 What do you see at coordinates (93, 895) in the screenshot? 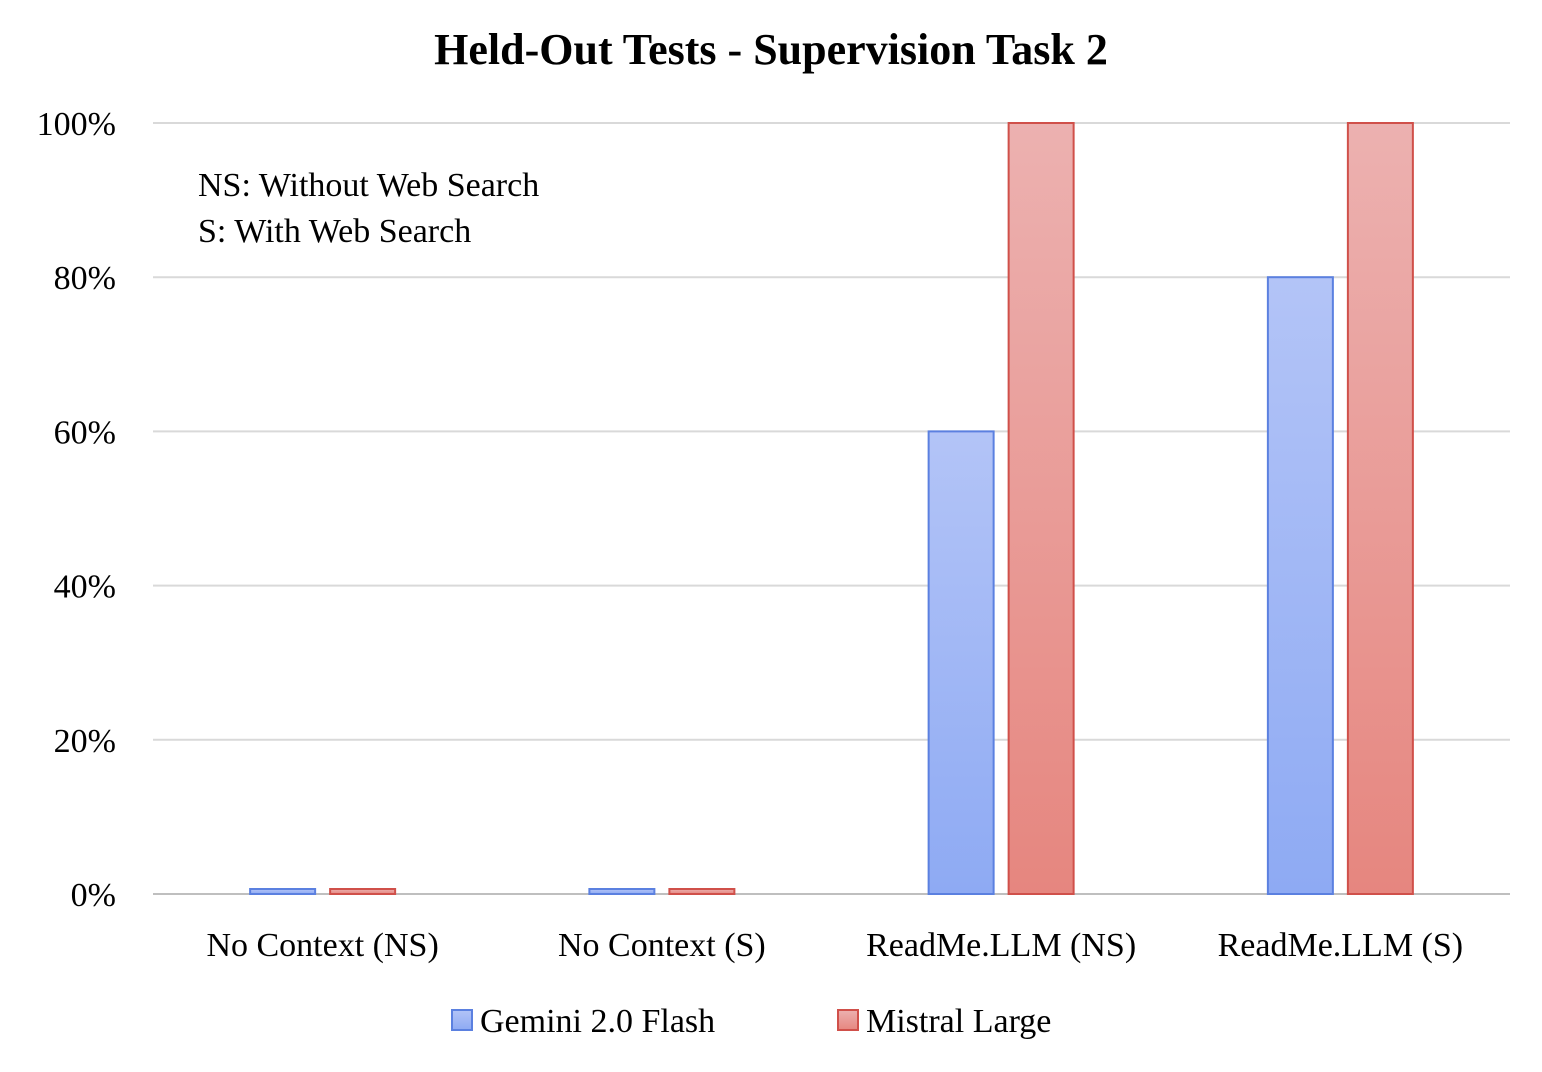
I see `y-tick-label: 0%` at bounding box center [93, 895].